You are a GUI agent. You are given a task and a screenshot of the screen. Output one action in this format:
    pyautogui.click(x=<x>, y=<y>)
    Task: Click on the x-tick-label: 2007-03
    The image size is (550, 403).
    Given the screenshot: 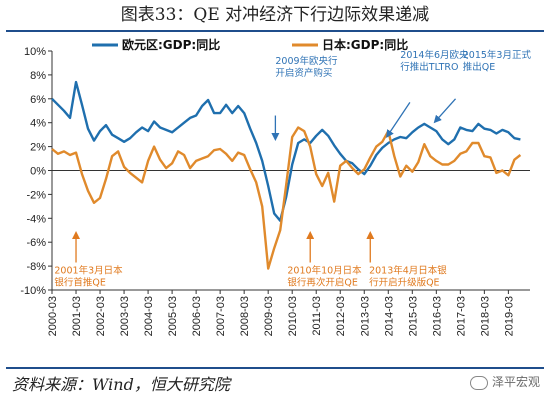 What is the action you would take?
    pyautogui.click(x=221, y=316)
    